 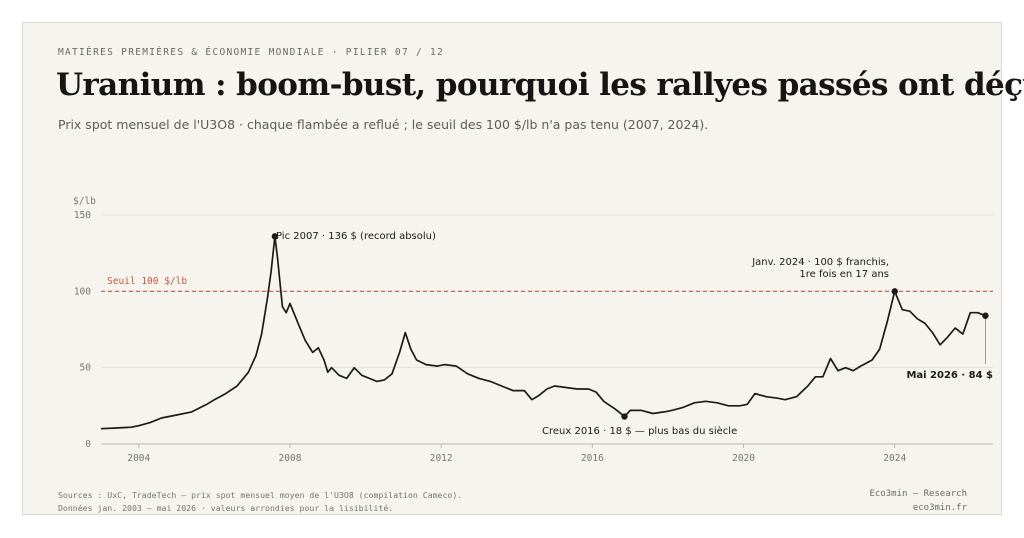 What do you see at coordinates (88, 444) in the screenshot?
I see `y-tick-label: 0` at bounding box center [88, 444].